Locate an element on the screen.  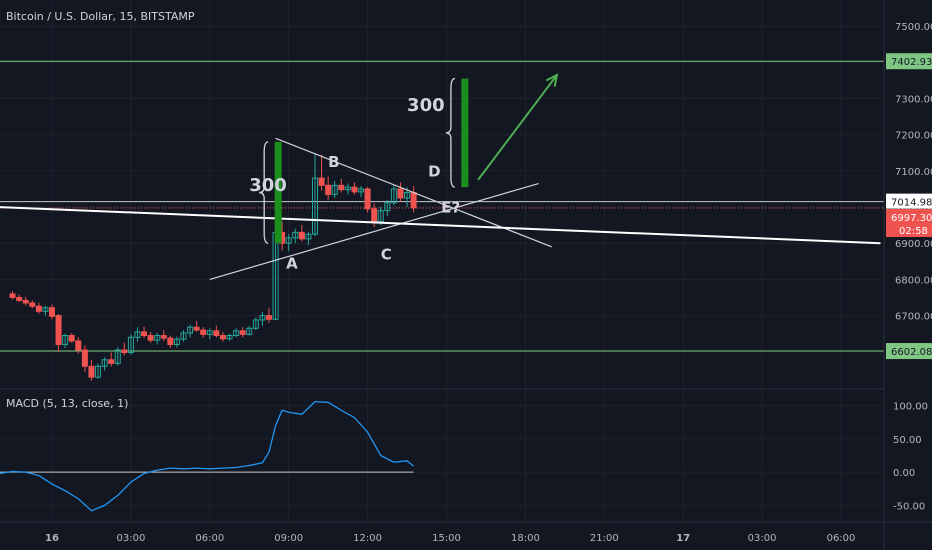
projection-arrow-line is located at coordinates (517, 127).